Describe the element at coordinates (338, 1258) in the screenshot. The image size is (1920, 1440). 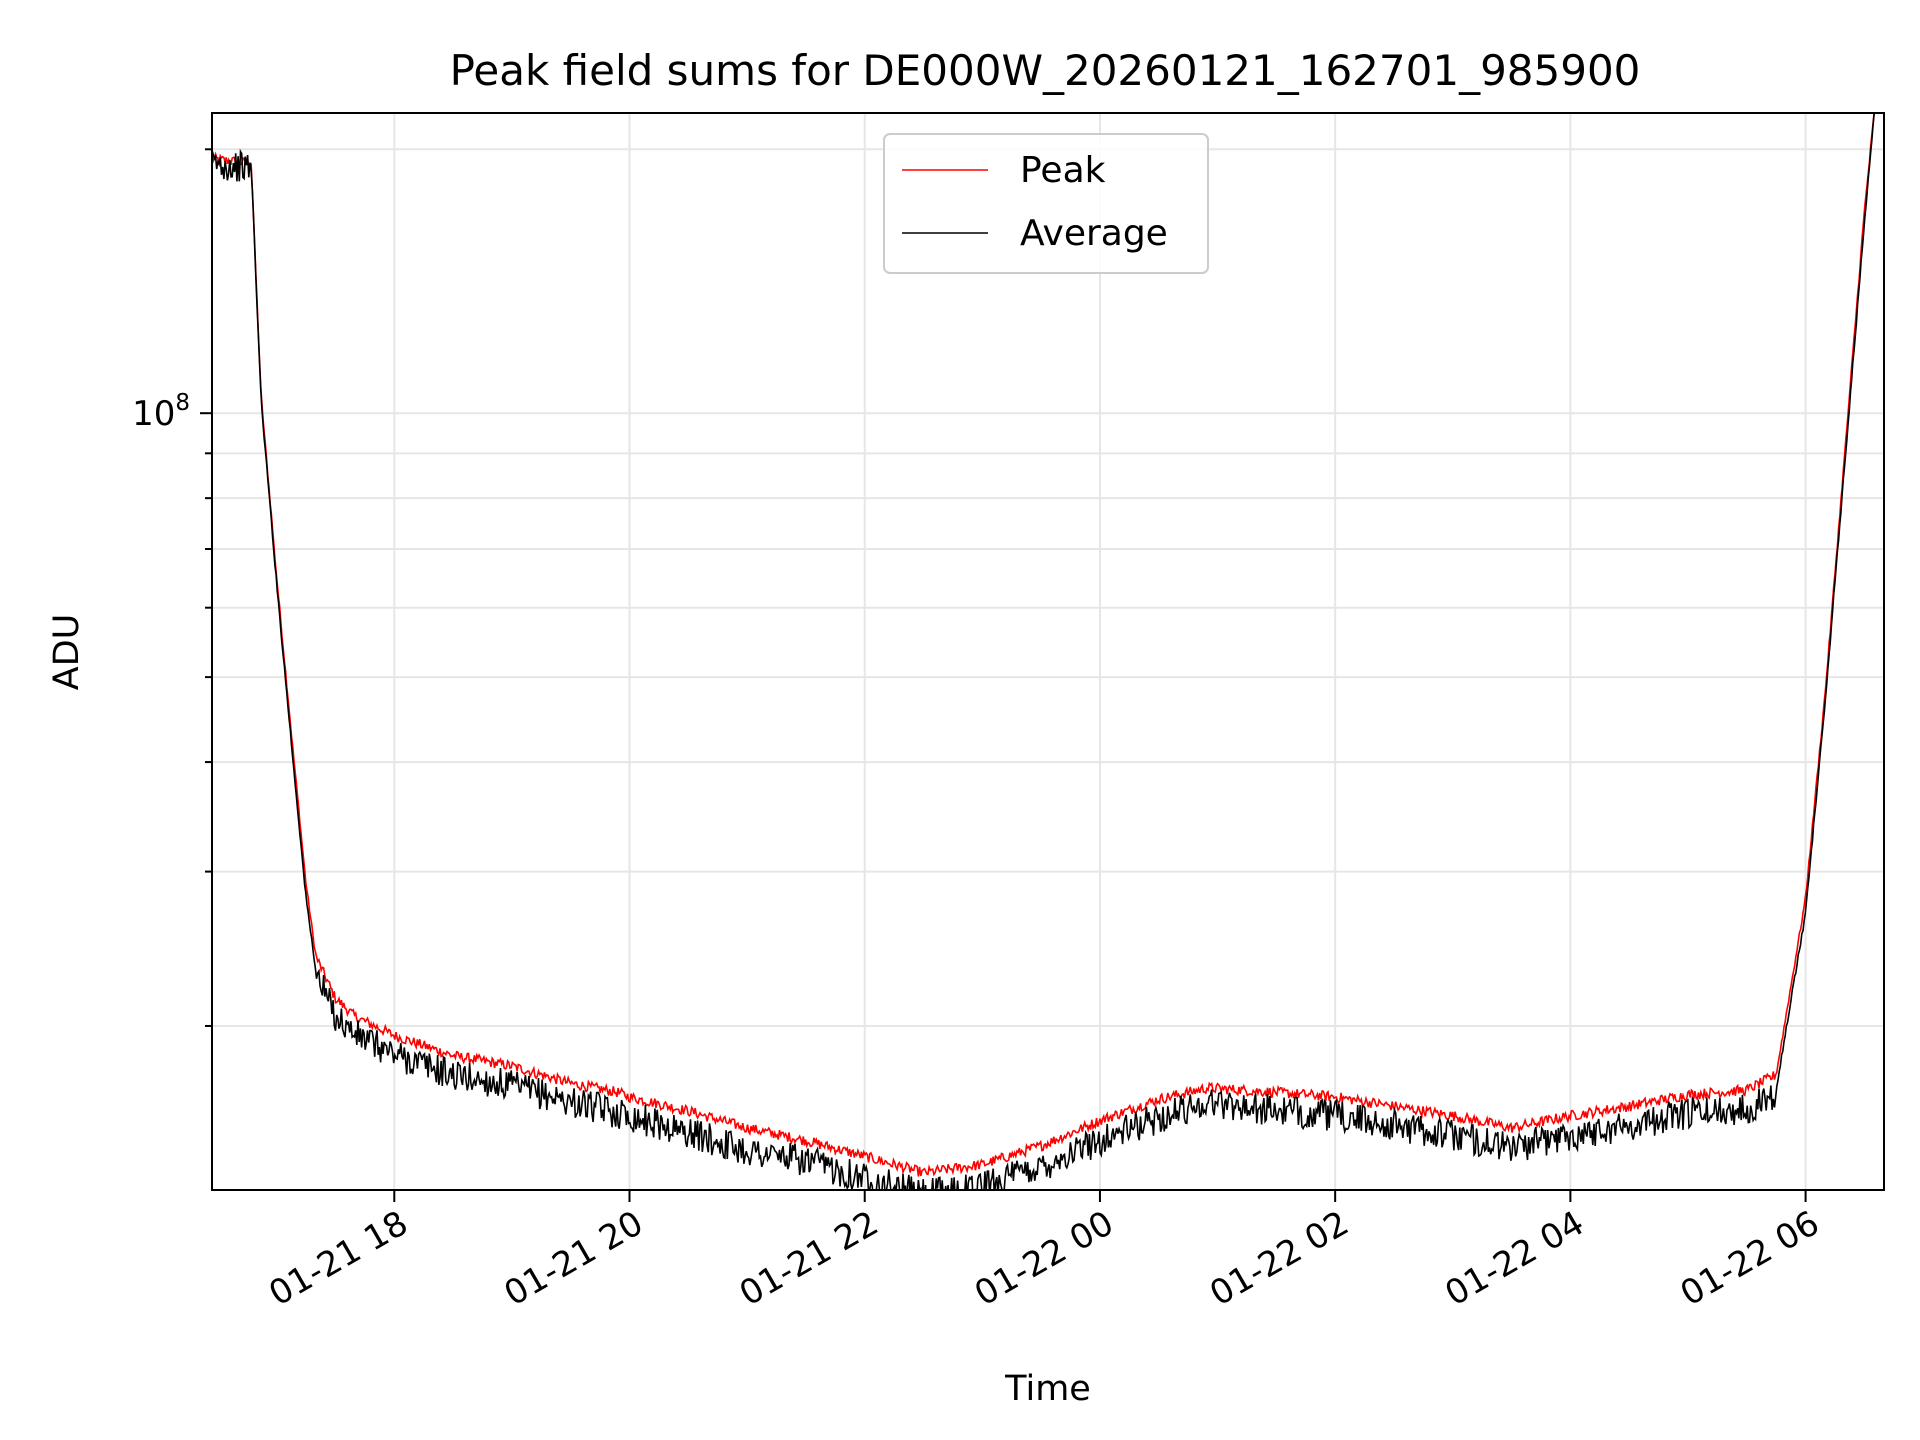
I see `x-tick-label: 01-21 18` at that location.